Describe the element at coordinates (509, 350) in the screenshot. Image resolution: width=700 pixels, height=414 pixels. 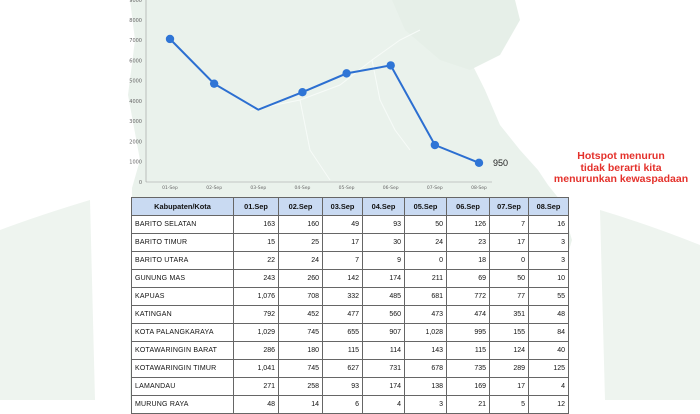
I see `hotspot-count-cell: 124` at that location.